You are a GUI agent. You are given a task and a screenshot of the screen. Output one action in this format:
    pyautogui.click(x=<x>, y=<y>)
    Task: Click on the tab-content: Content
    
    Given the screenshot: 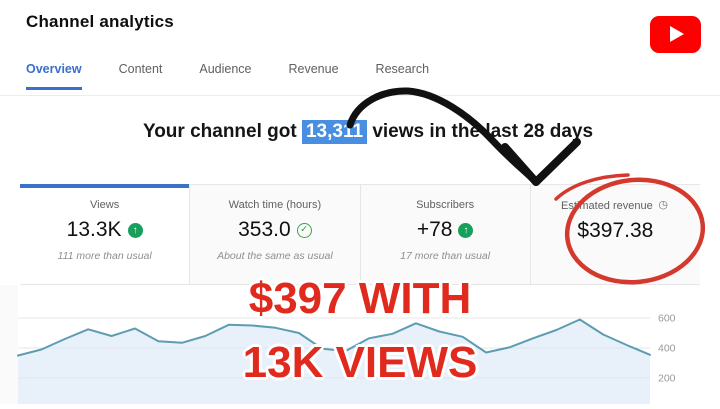 What is the action you would take?
    pyautogui.click(x=140, y=69)
    